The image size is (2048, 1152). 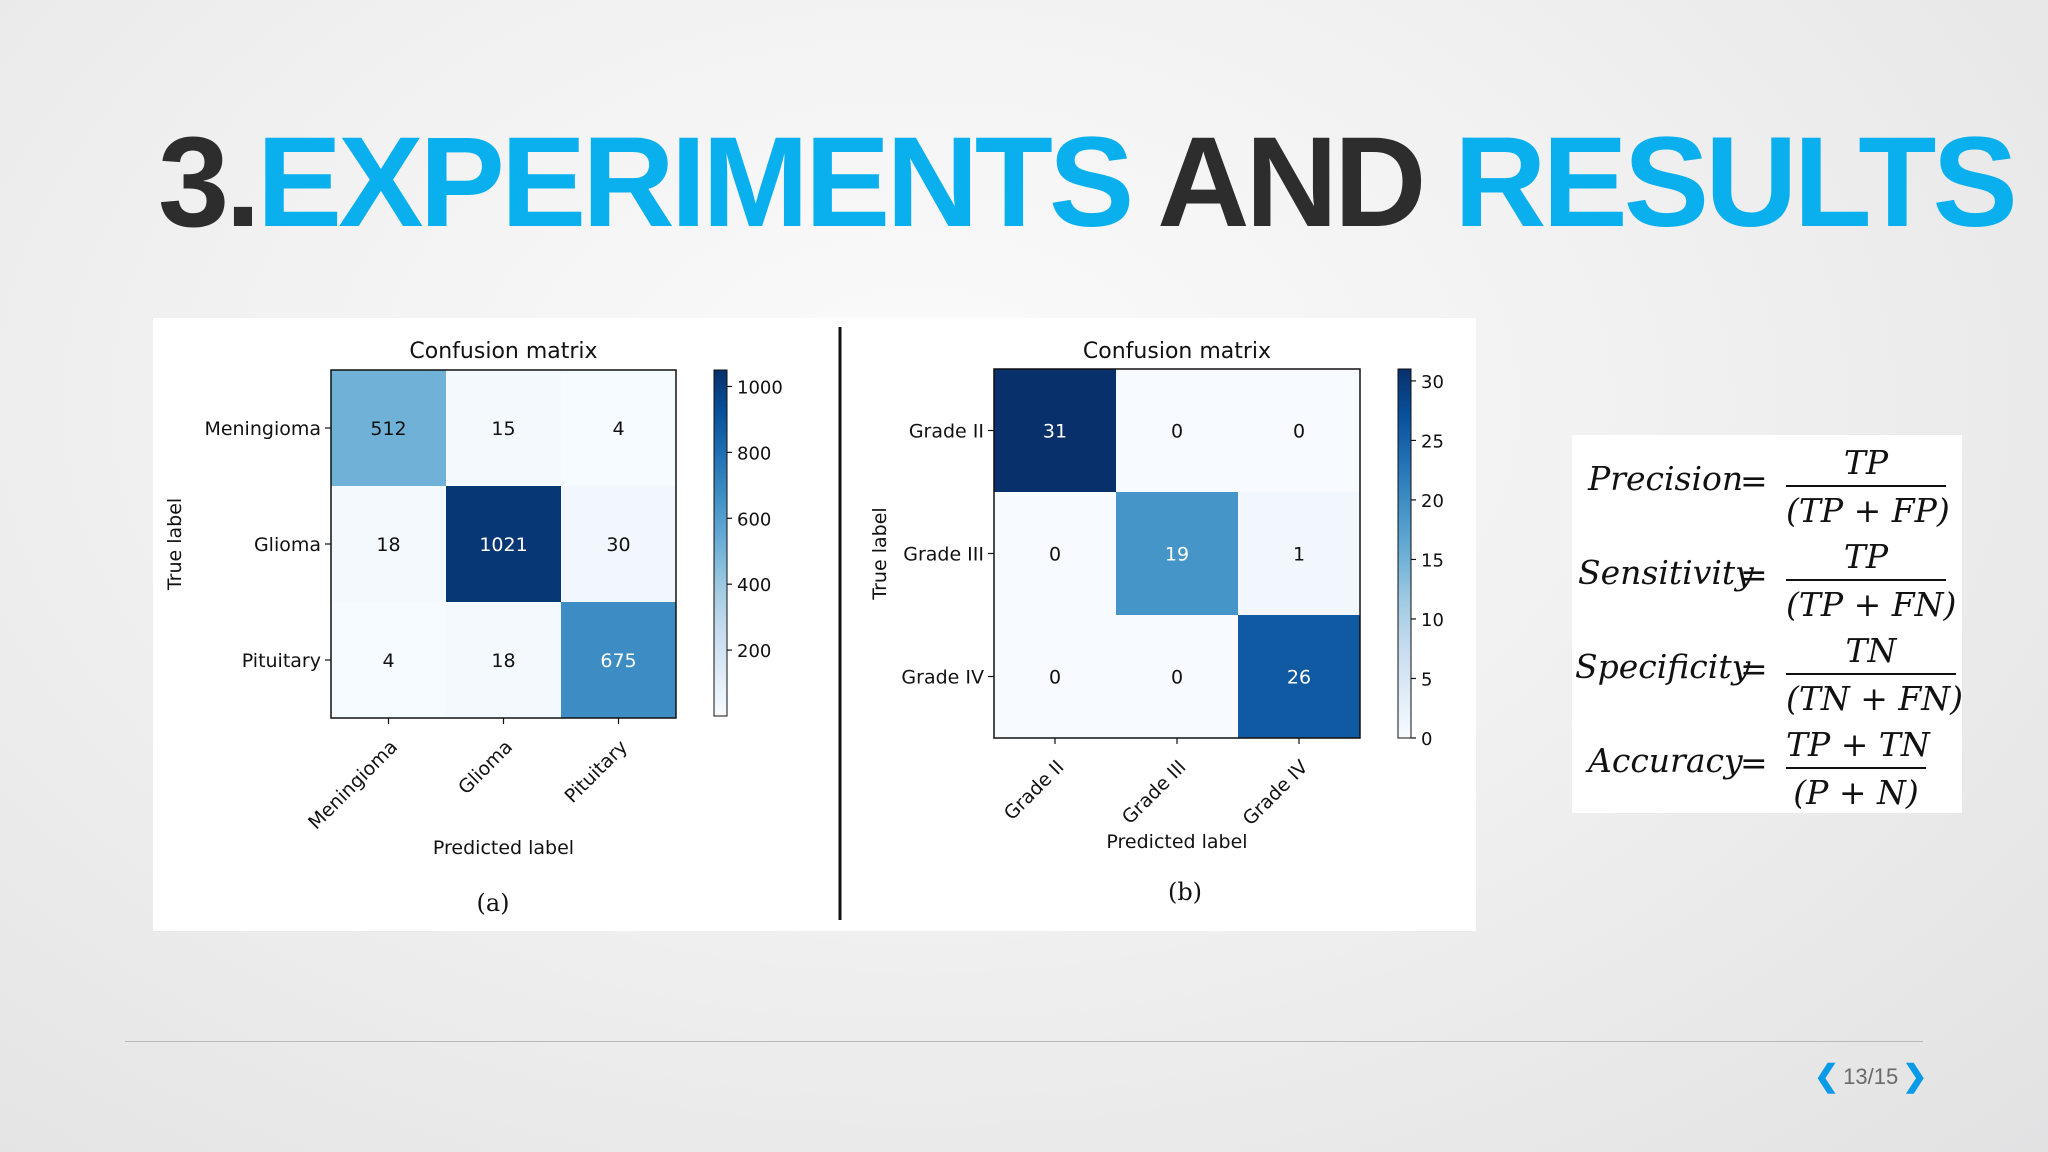 What do you see at coordinates (618, 661) in the screenshot?
I see `cell-value: 675` at bounding box center [618, 661].